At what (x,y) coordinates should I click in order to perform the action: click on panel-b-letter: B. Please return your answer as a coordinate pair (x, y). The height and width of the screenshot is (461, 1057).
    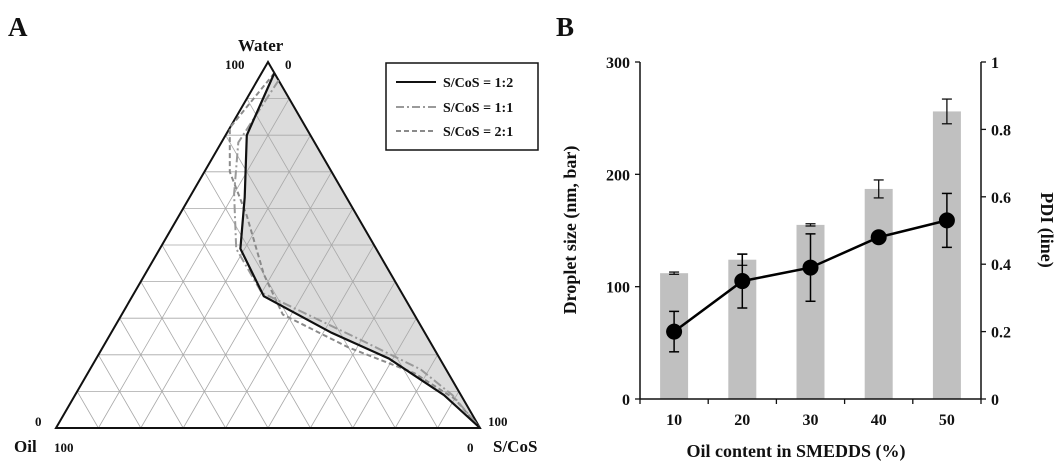
    Looking at the image, I should click on (565, 27).